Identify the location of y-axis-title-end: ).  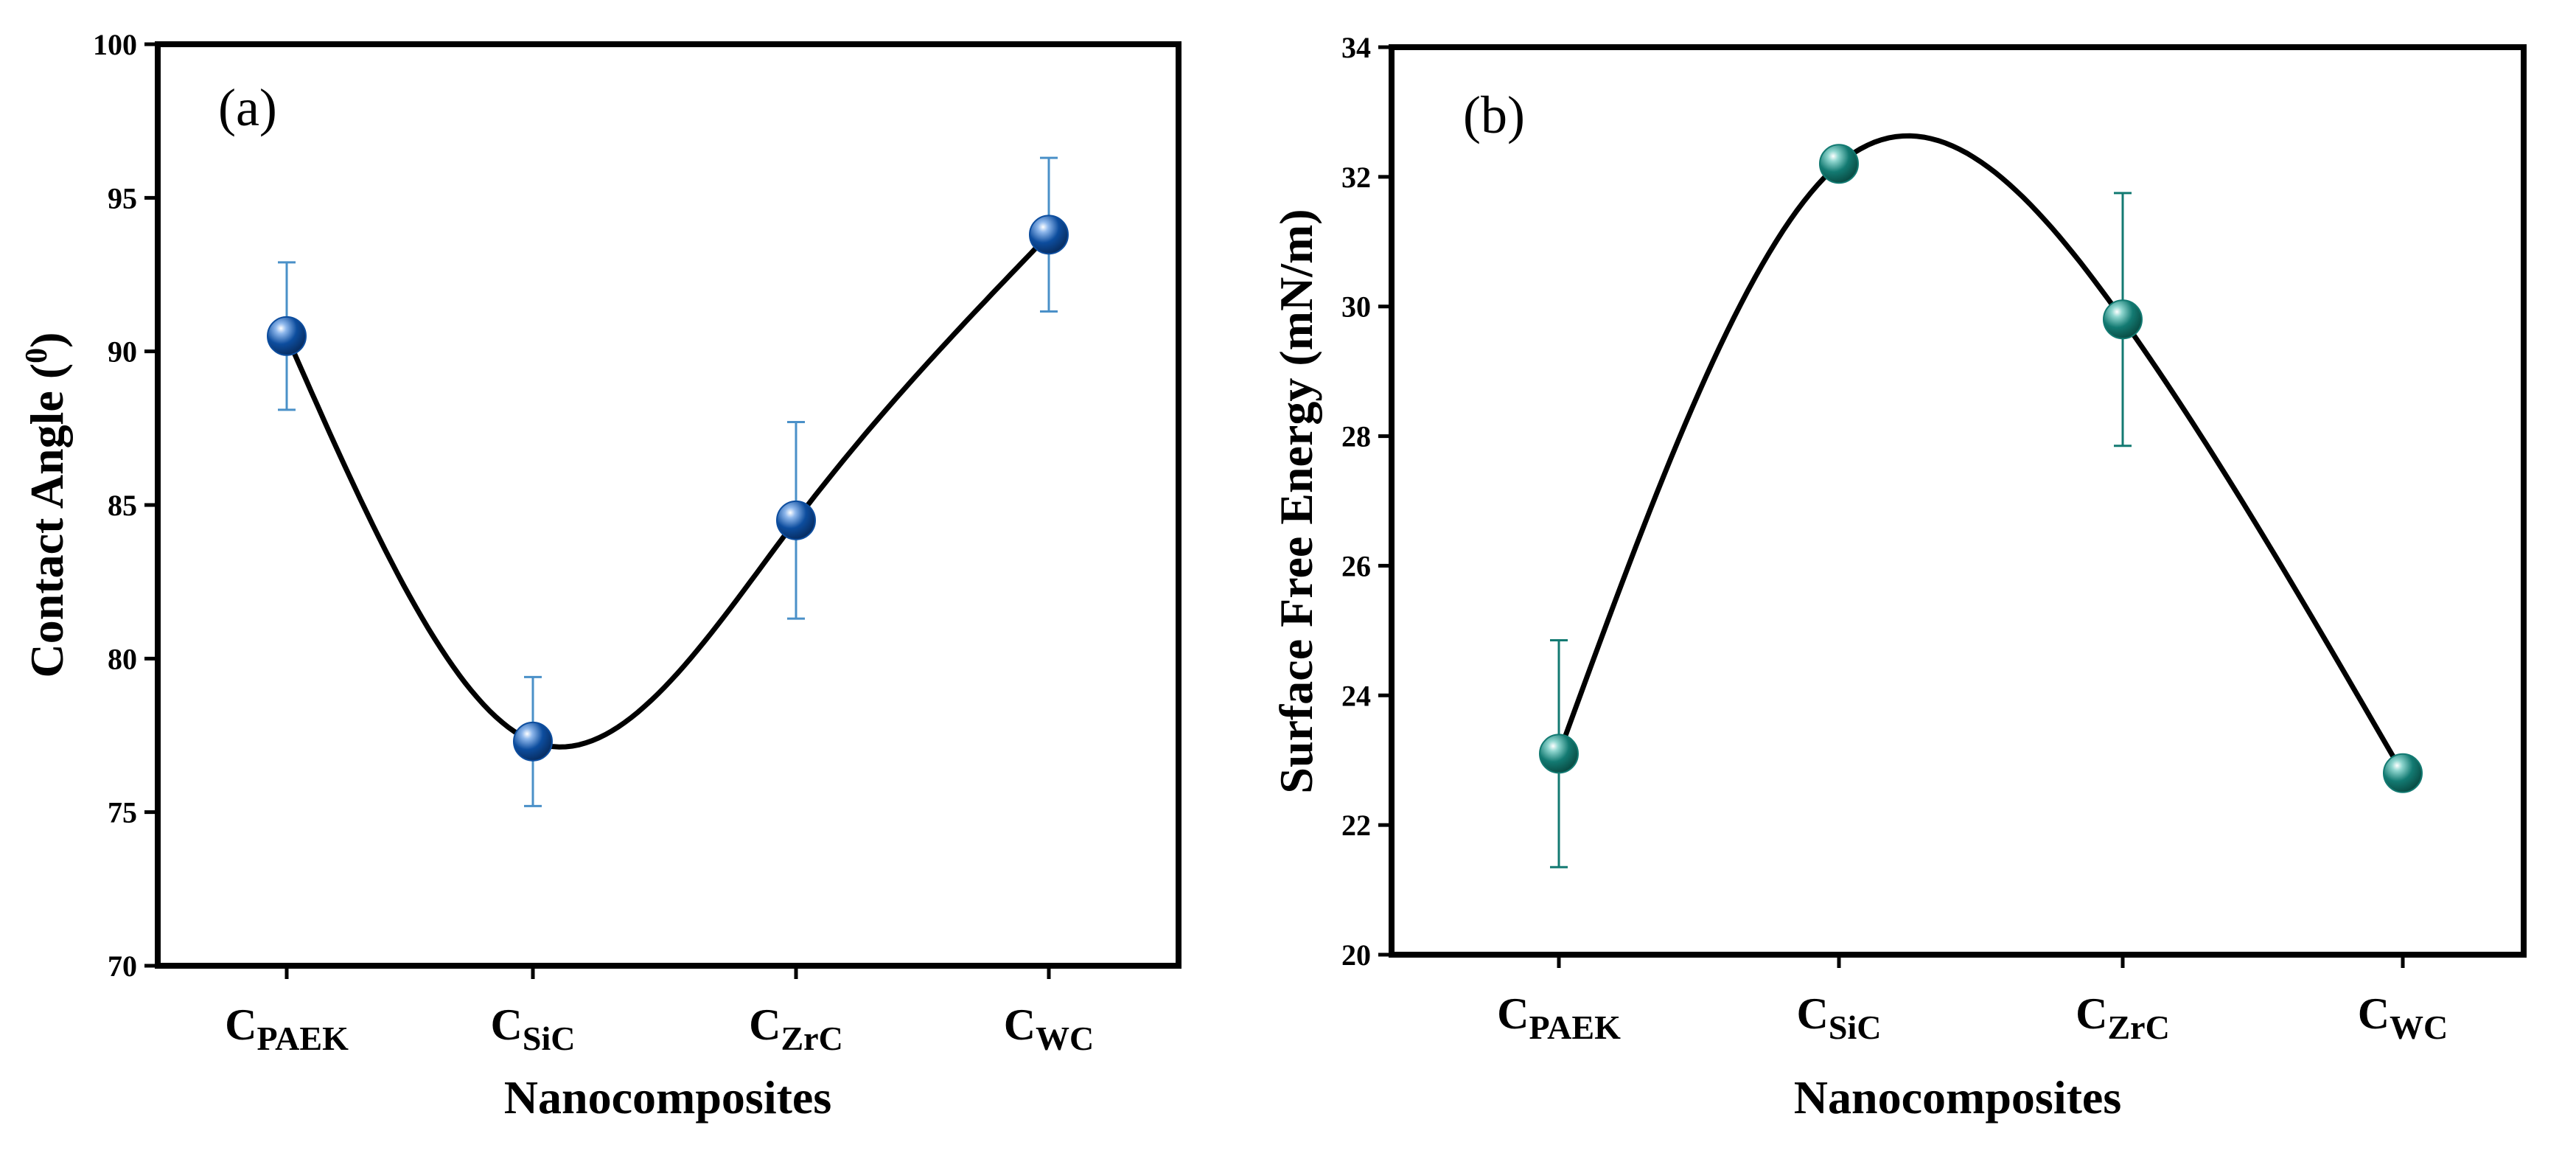
(47, 340).